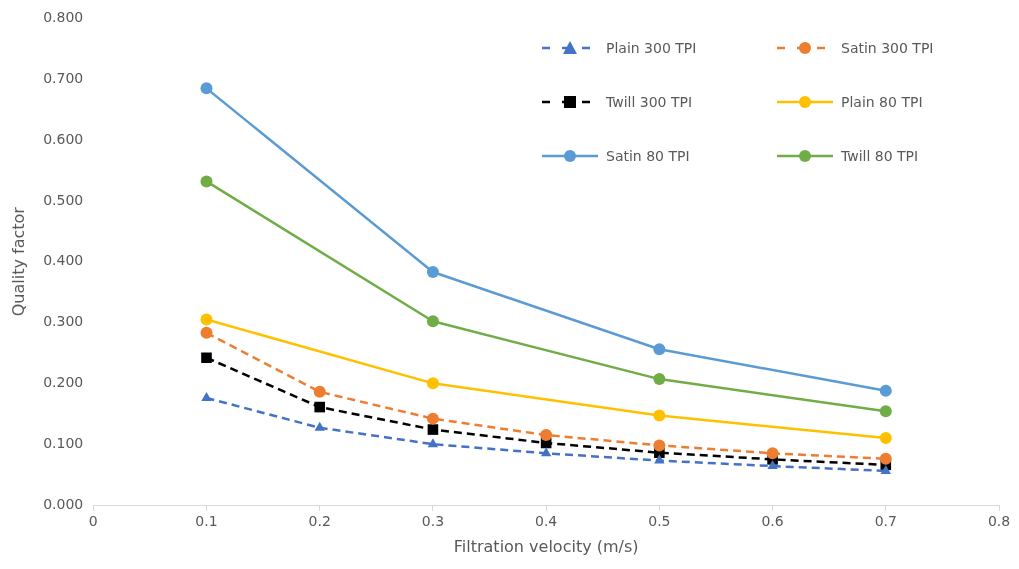 Image resolution: width=1019 pixels, height=569 pixels. I want to click on x-tick-label: 0.4, so click(546, 521).